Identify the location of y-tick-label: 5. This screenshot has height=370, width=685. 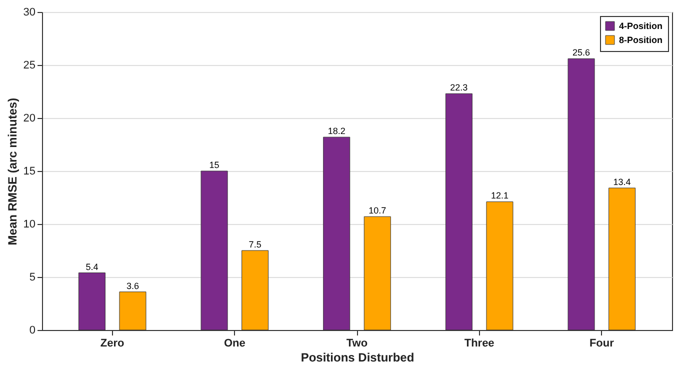
(32, 278).